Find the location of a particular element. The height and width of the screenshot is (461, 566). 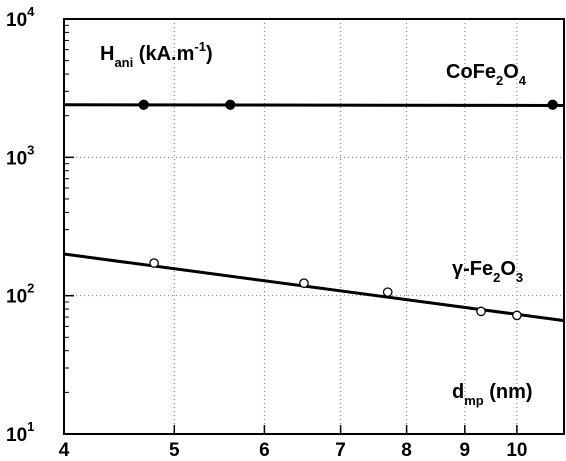

x-tick-label: 10 is located at coordinates (516, 450).